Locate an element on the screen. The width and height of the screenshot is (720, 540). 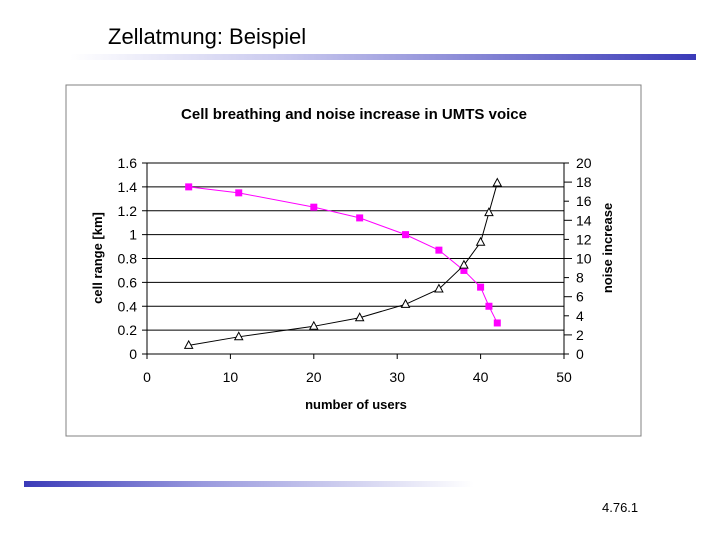
y2-tick-label: 4 is located at coordinates (580, 316).